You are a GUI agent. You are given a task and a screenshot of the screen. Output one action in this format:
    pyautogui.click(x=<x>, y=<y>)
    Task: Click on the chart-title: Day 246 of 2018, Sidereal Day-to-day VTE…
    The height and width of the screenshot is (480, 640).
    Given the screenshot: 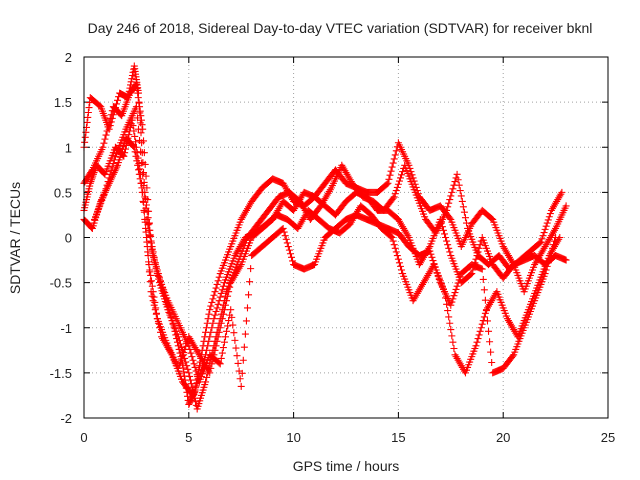 What is the action you would take?
    pyautogui.click(x=340, y=28)
    